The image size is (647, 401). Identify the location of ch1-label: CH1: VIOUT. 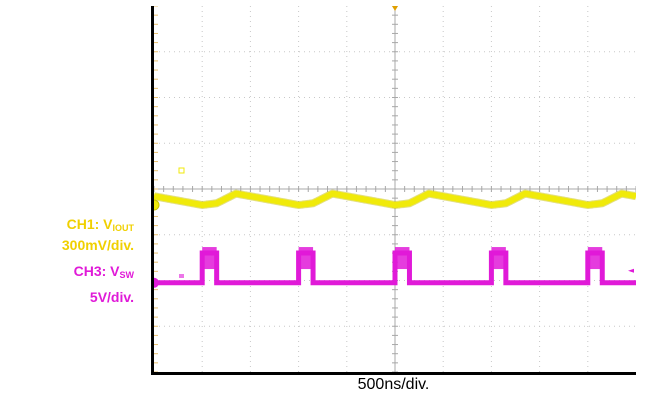
(100, 224).